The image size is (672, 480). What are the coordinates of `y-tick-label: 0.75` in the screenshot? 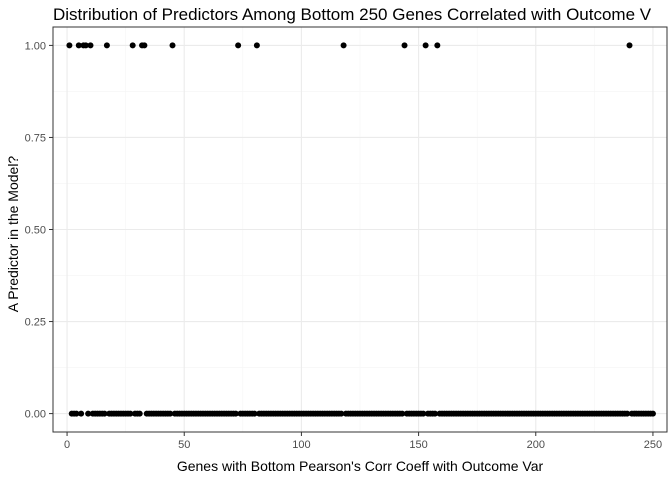 It's located at (35, 138).